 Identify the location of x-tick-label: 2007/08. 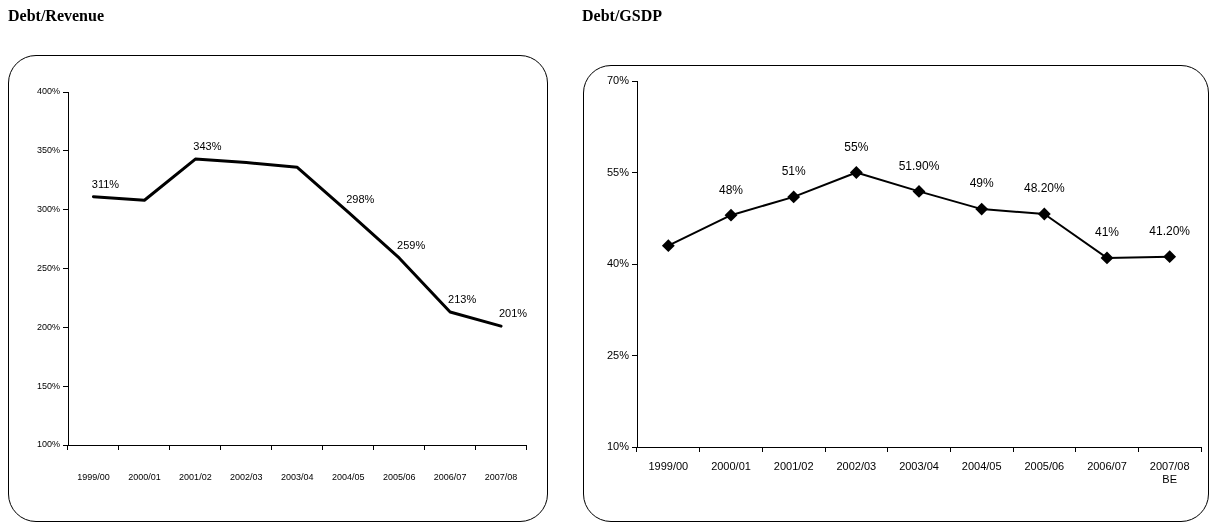
(501, 476).